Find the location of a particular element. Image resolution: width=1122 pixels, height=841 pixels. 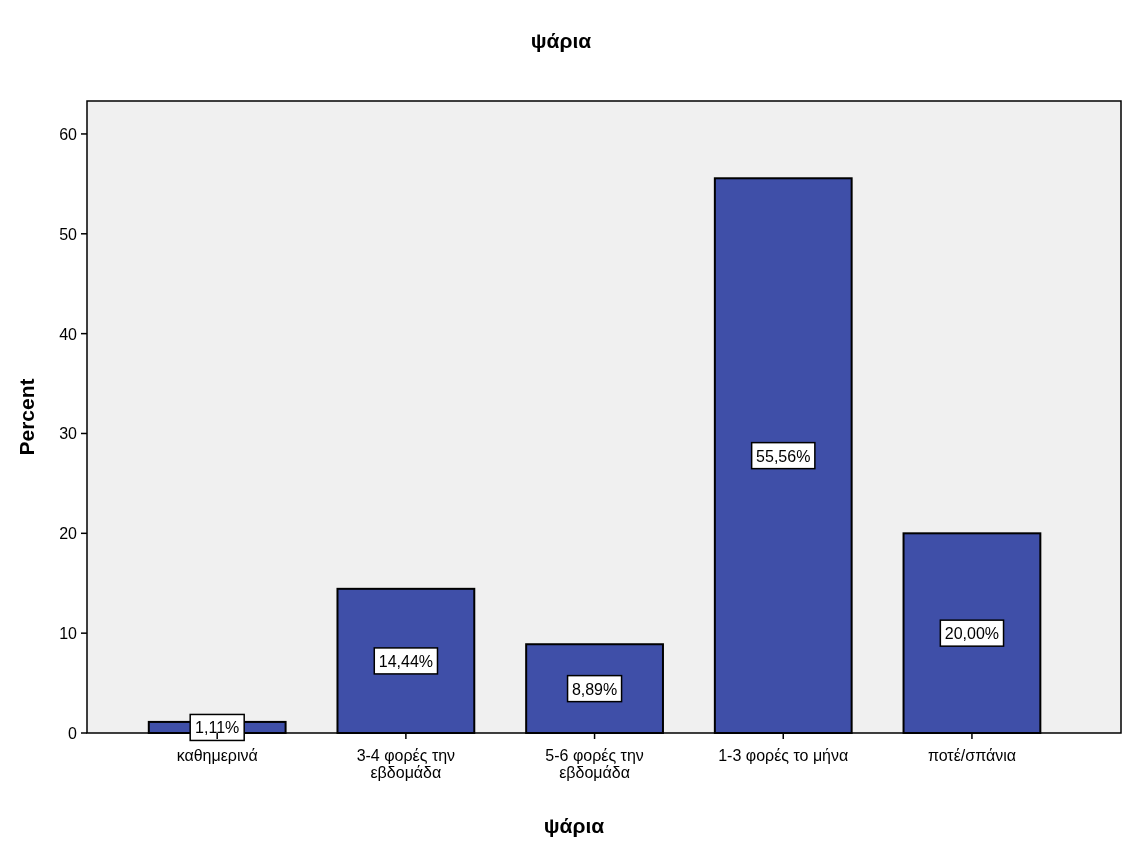

x-tick-label: καθημερινά is located at coordinates (217, 755).